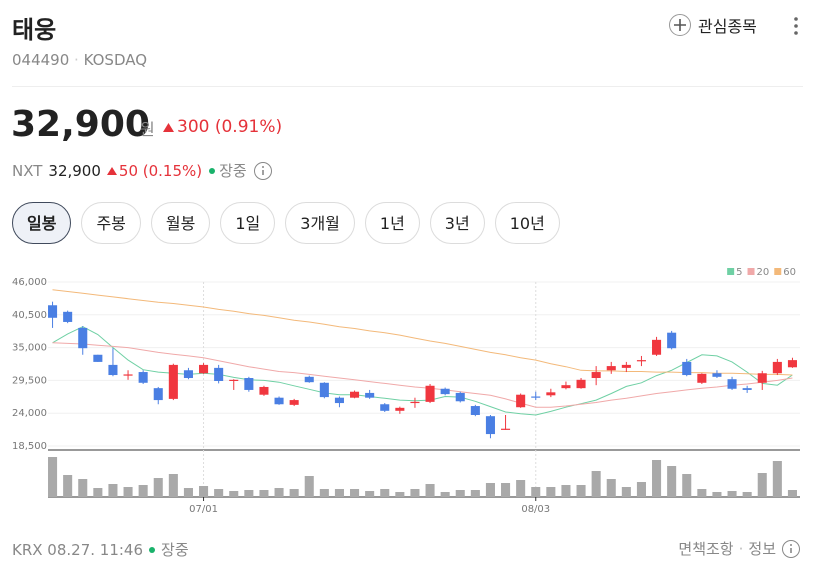  I want to click on period-tab: 월봉, so click(180, 223).